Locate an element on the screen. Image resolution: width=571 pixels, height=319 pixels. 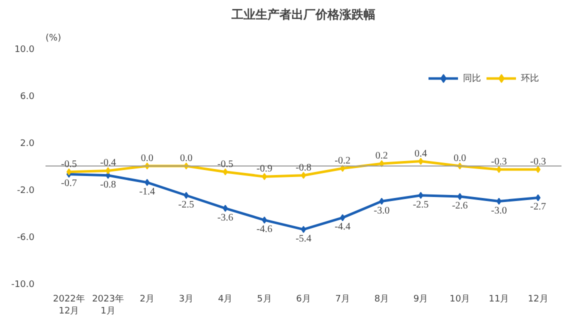
data-label: -5.4 is located at coordinates (304, 238).